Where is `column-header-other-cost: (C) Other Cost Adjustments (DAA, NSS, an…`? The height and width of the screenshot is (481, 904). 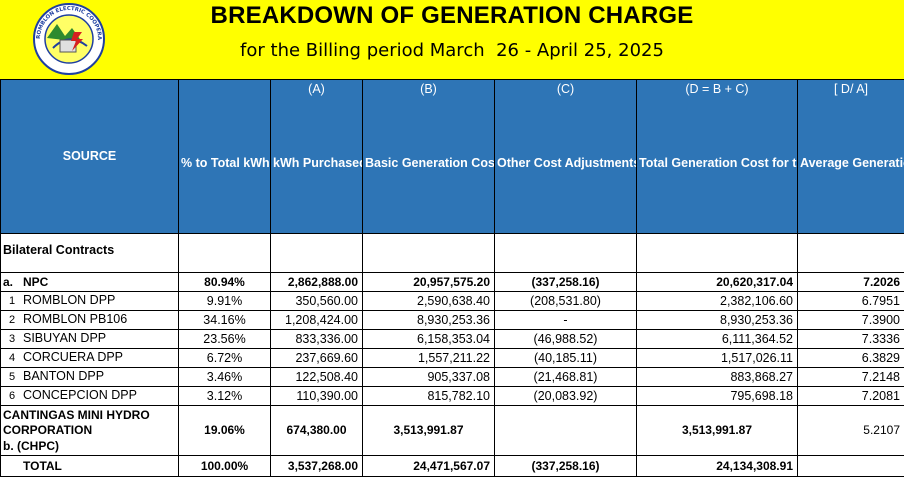
column-header-other-cost: (C) Other Cost Adjustments (DAA, NSS, an… is located at coordinates (565, 156).